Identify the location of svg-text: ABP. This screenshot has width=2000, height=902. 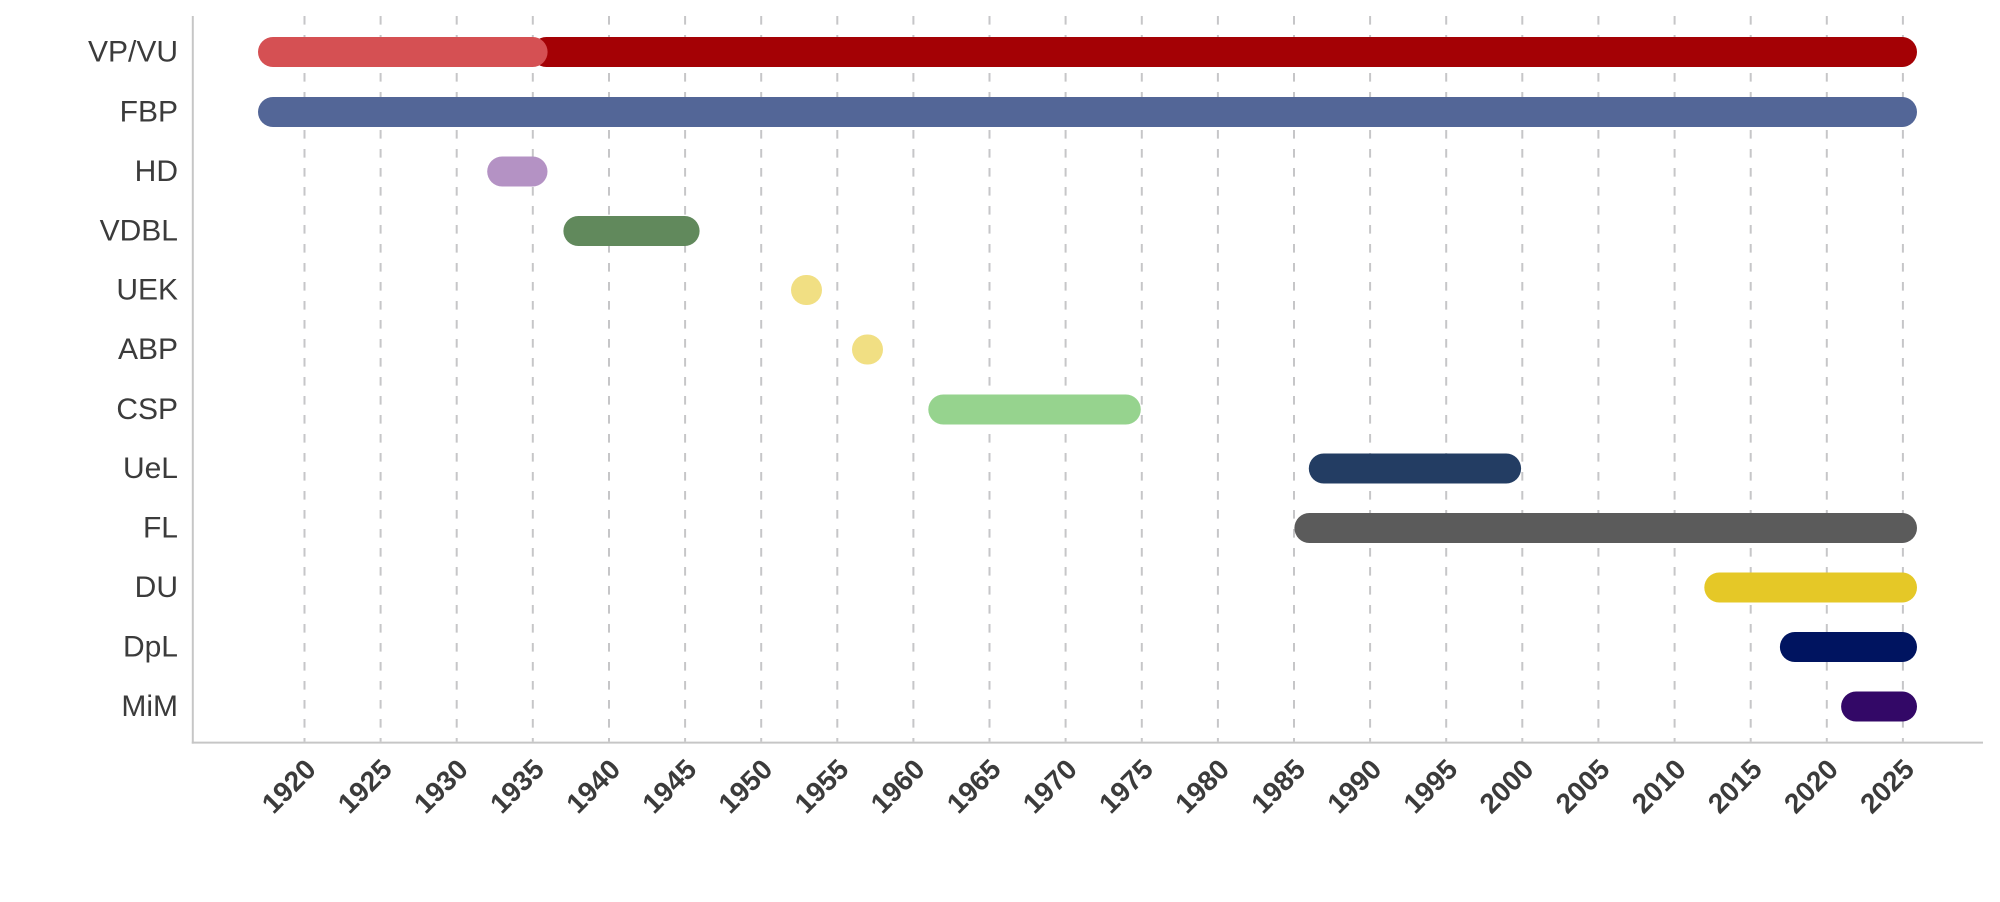
(148, 349).